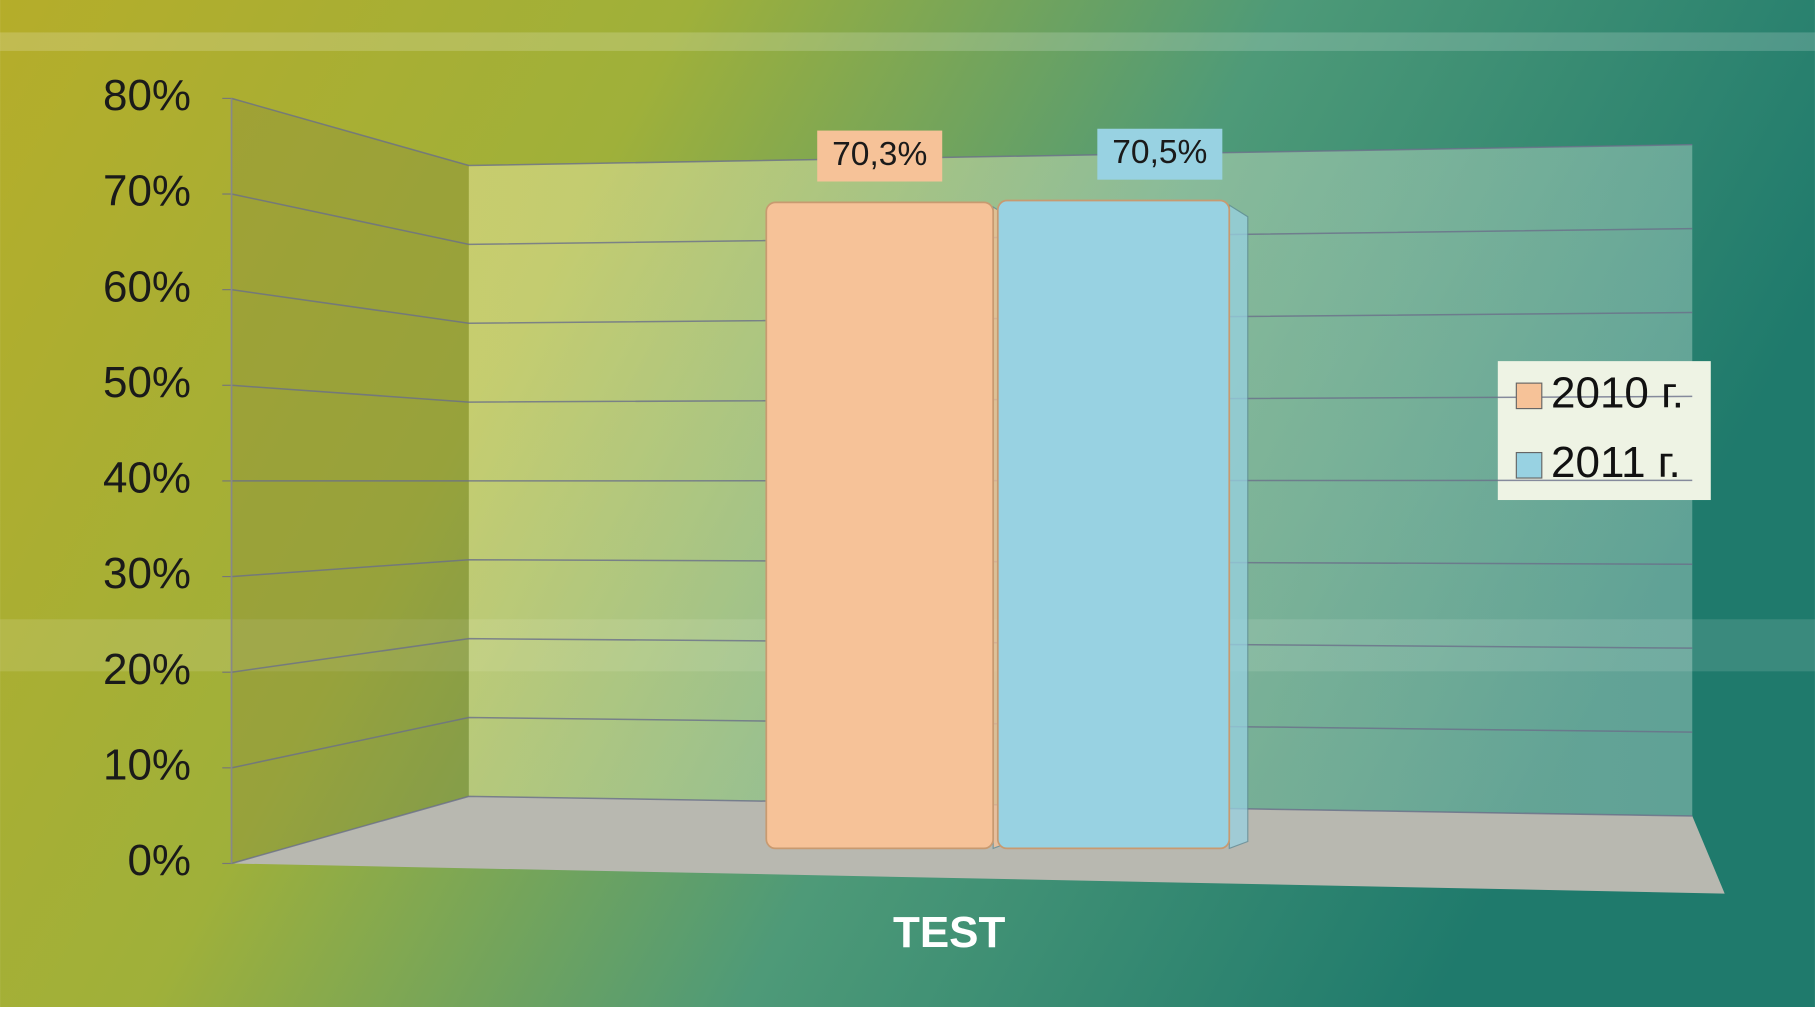 The width and height of the screenshot is (1815, 1012). I want to click on y-tick-label: 40%, so click(147, 478).